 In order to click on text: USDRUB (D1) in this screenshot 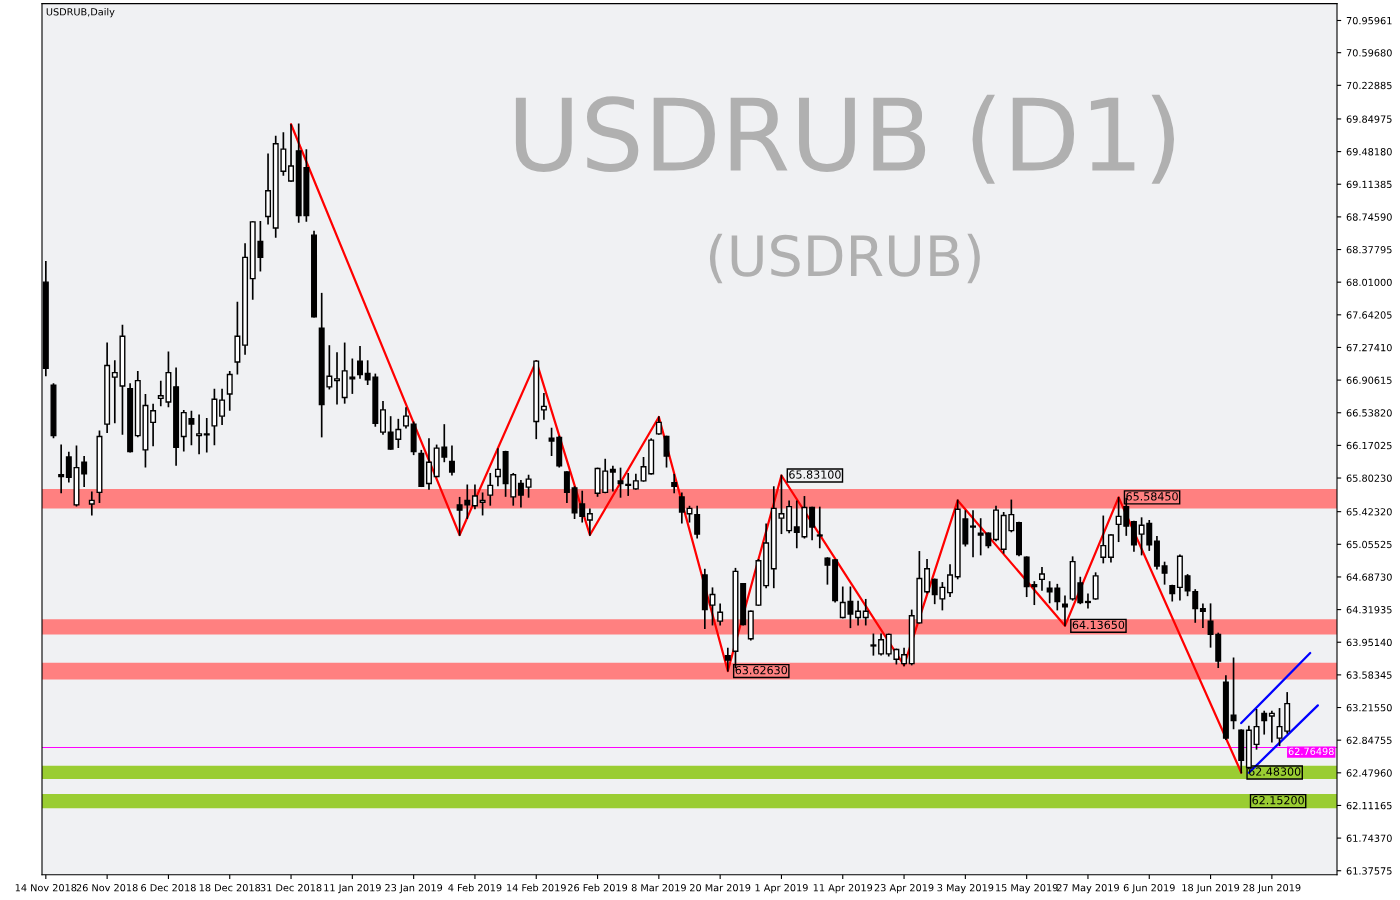, I will do `click(844, 139)`.